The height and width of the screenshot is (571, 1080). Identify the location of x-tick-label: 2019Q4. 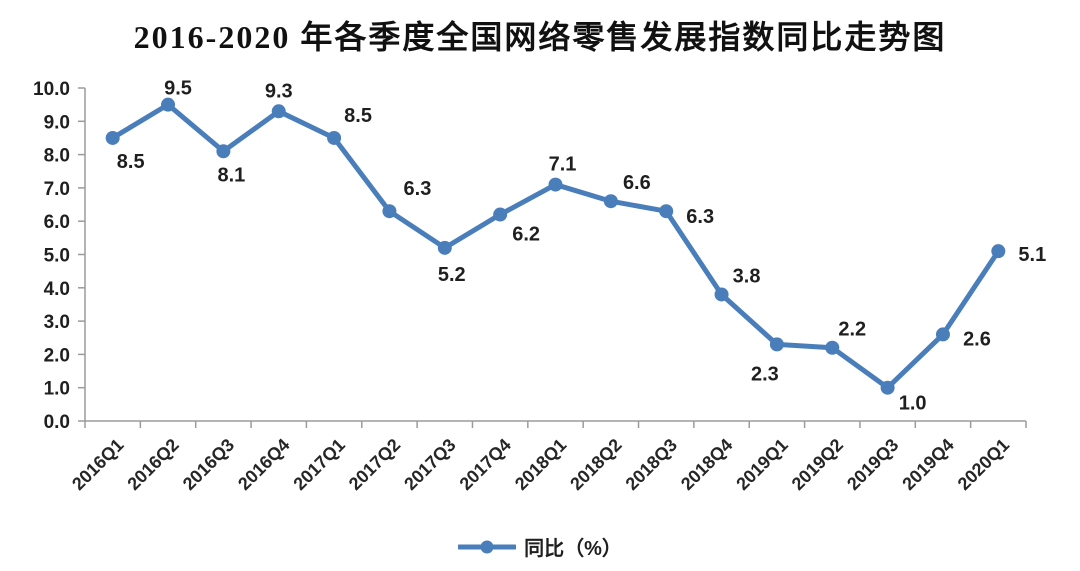
(927, 464).